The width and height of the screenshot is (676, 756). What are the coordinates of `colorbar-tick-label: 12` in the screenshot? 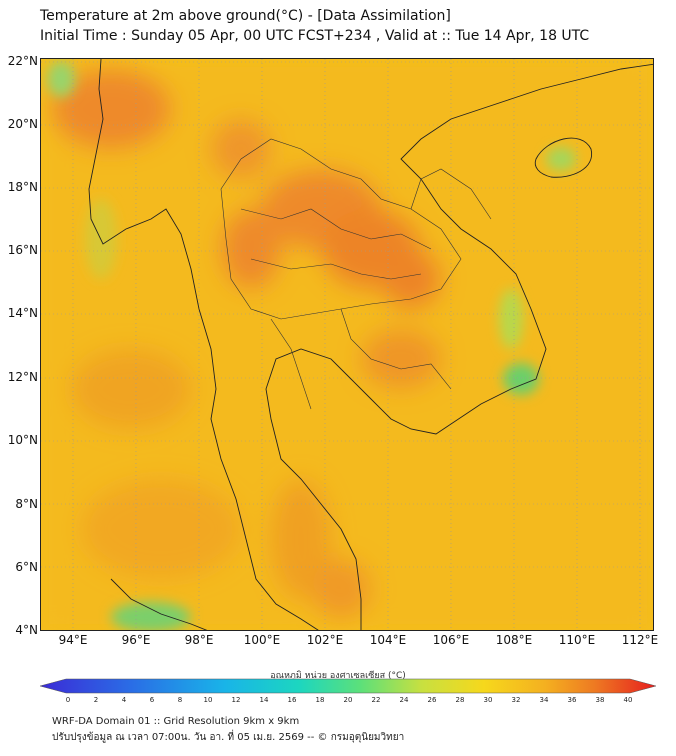 It's located at (236, 700).